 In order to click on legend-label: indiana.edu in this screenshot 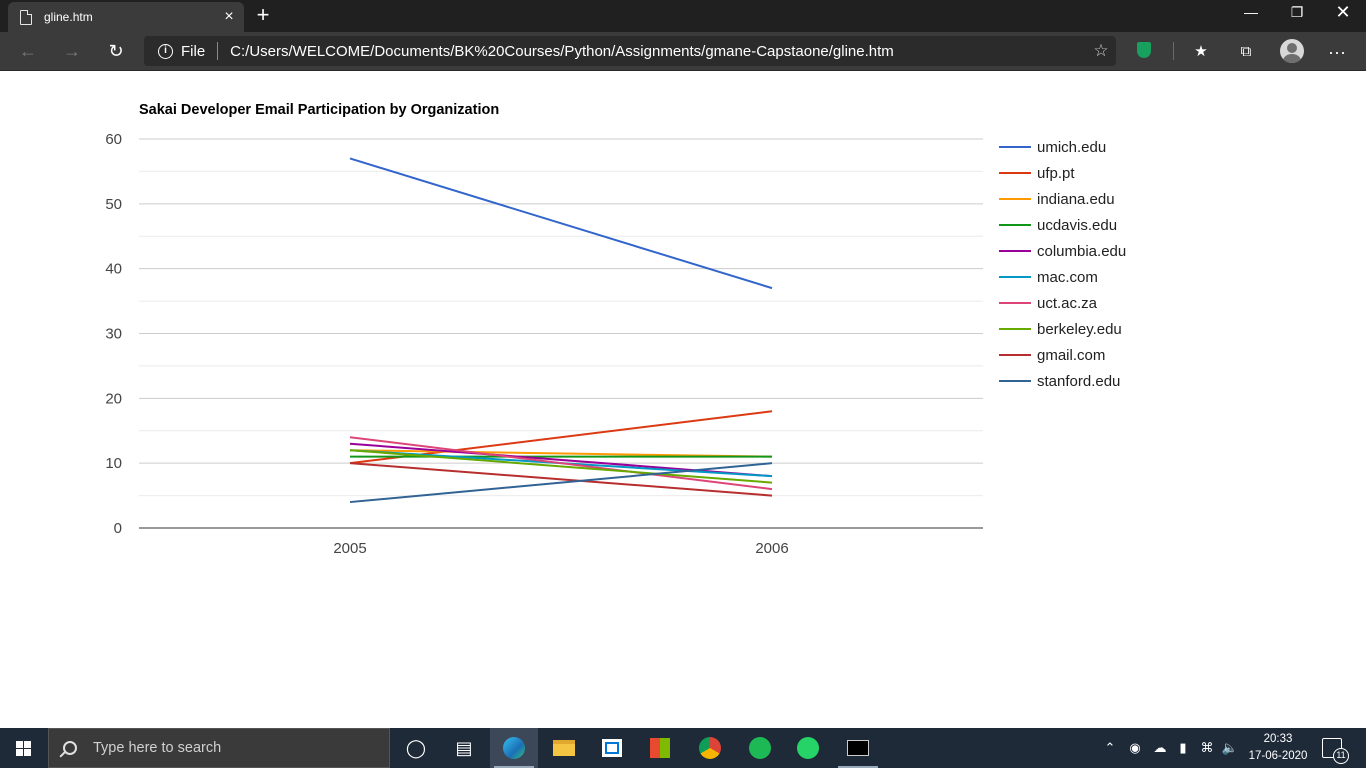, I will do `click(1076, 199)`.